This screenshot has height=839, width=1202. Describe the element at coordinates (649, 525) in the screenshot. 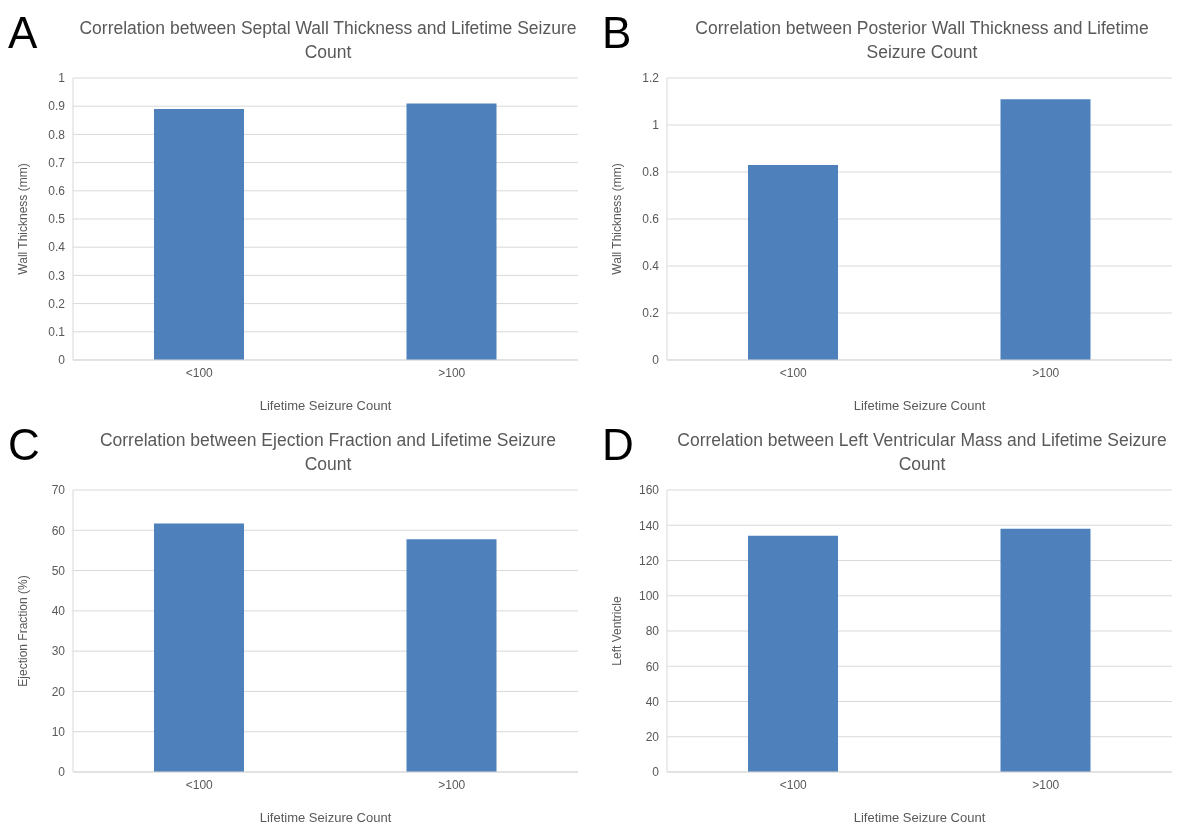

I see `y-tick-label: 140` at that location.